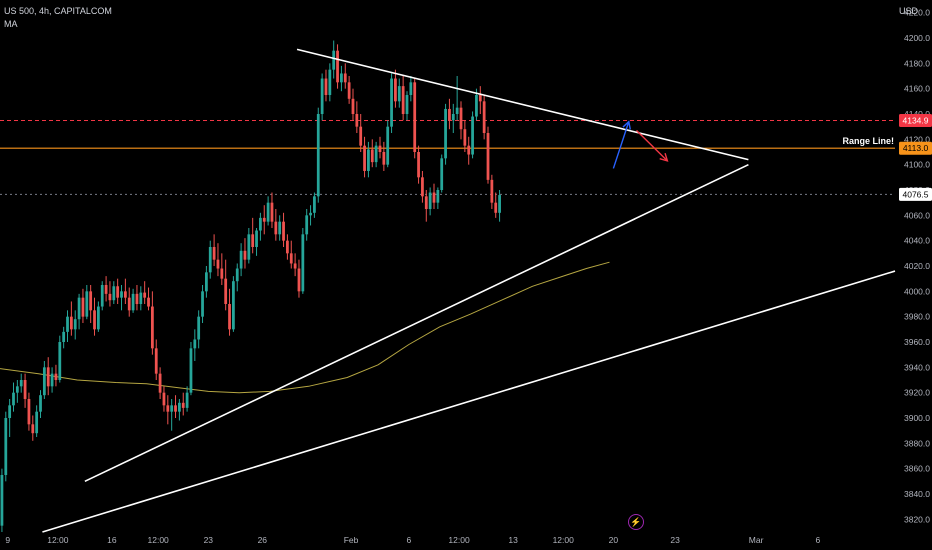 The width and height of the screenshot is (932, 550). What do you see at coordinates (756, 540) in the screenshot?
I see `x-tick-label: Mar` at bounding box center [756, 540].